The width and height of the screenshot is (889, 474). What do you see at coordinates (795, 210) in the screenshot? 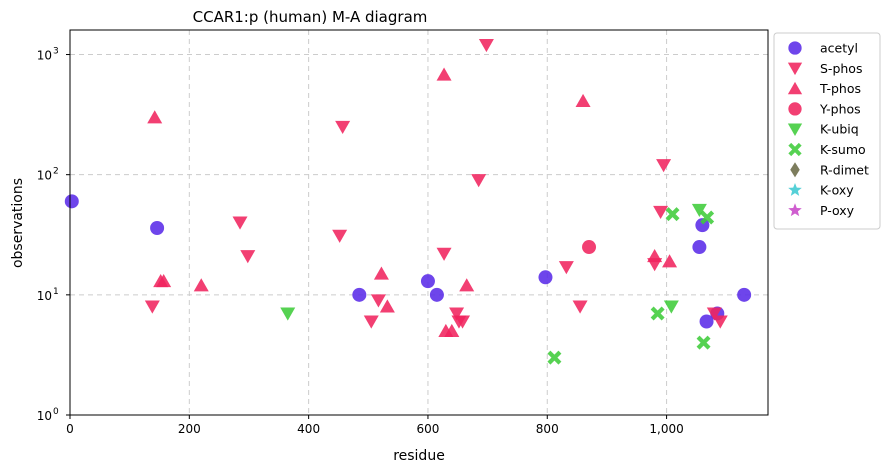
I see `legend-marker-p-oxy` at bounding box center [795, 210].